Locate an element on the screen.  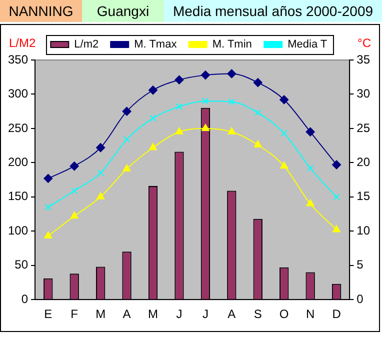
y2-tick-label: 0 is located at coordinates (360, 299).